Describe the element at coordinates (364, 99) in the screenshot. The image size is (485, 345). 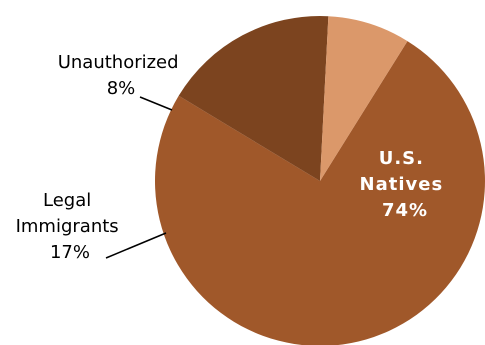
I see `slice-unauthorized` at that location.